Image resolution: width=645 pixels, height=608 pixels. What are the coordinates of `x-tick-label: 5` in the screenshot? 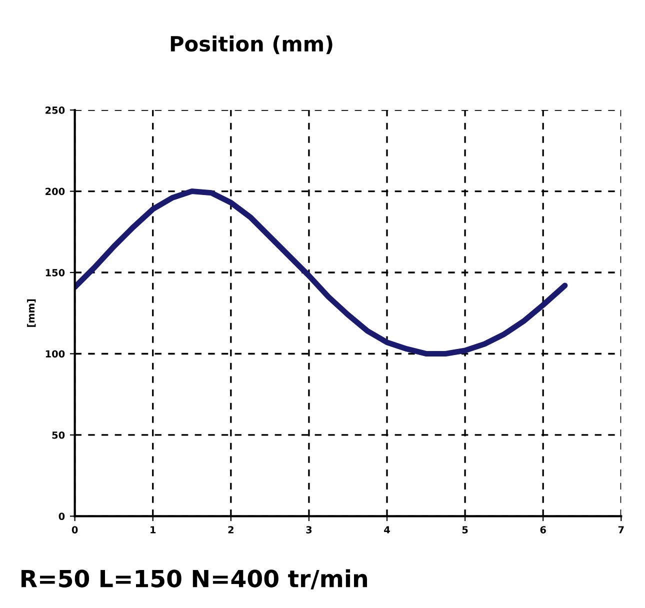 It's located at (465, 530).